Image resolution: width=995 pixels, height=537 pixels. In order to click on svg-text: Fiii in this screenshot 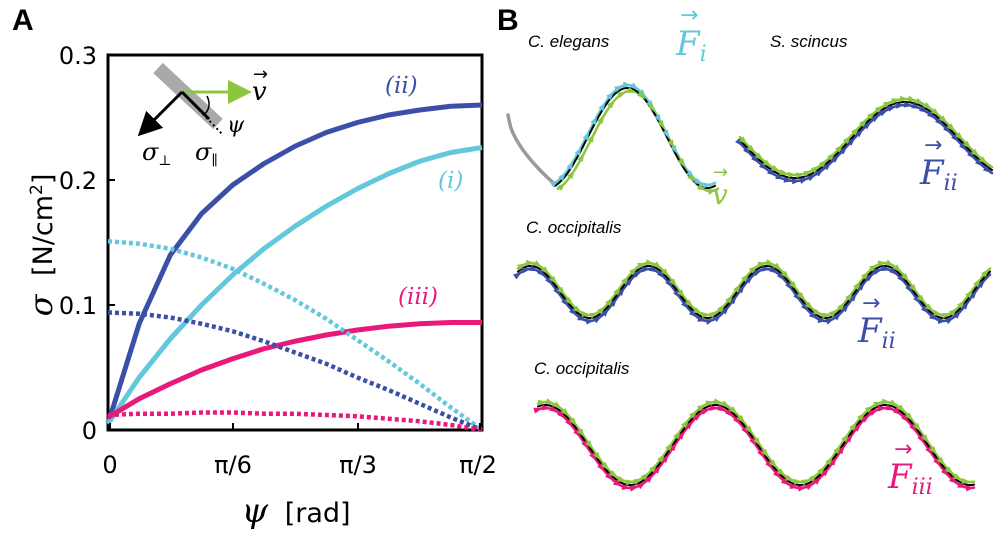, I will do `click(910, 478)`.